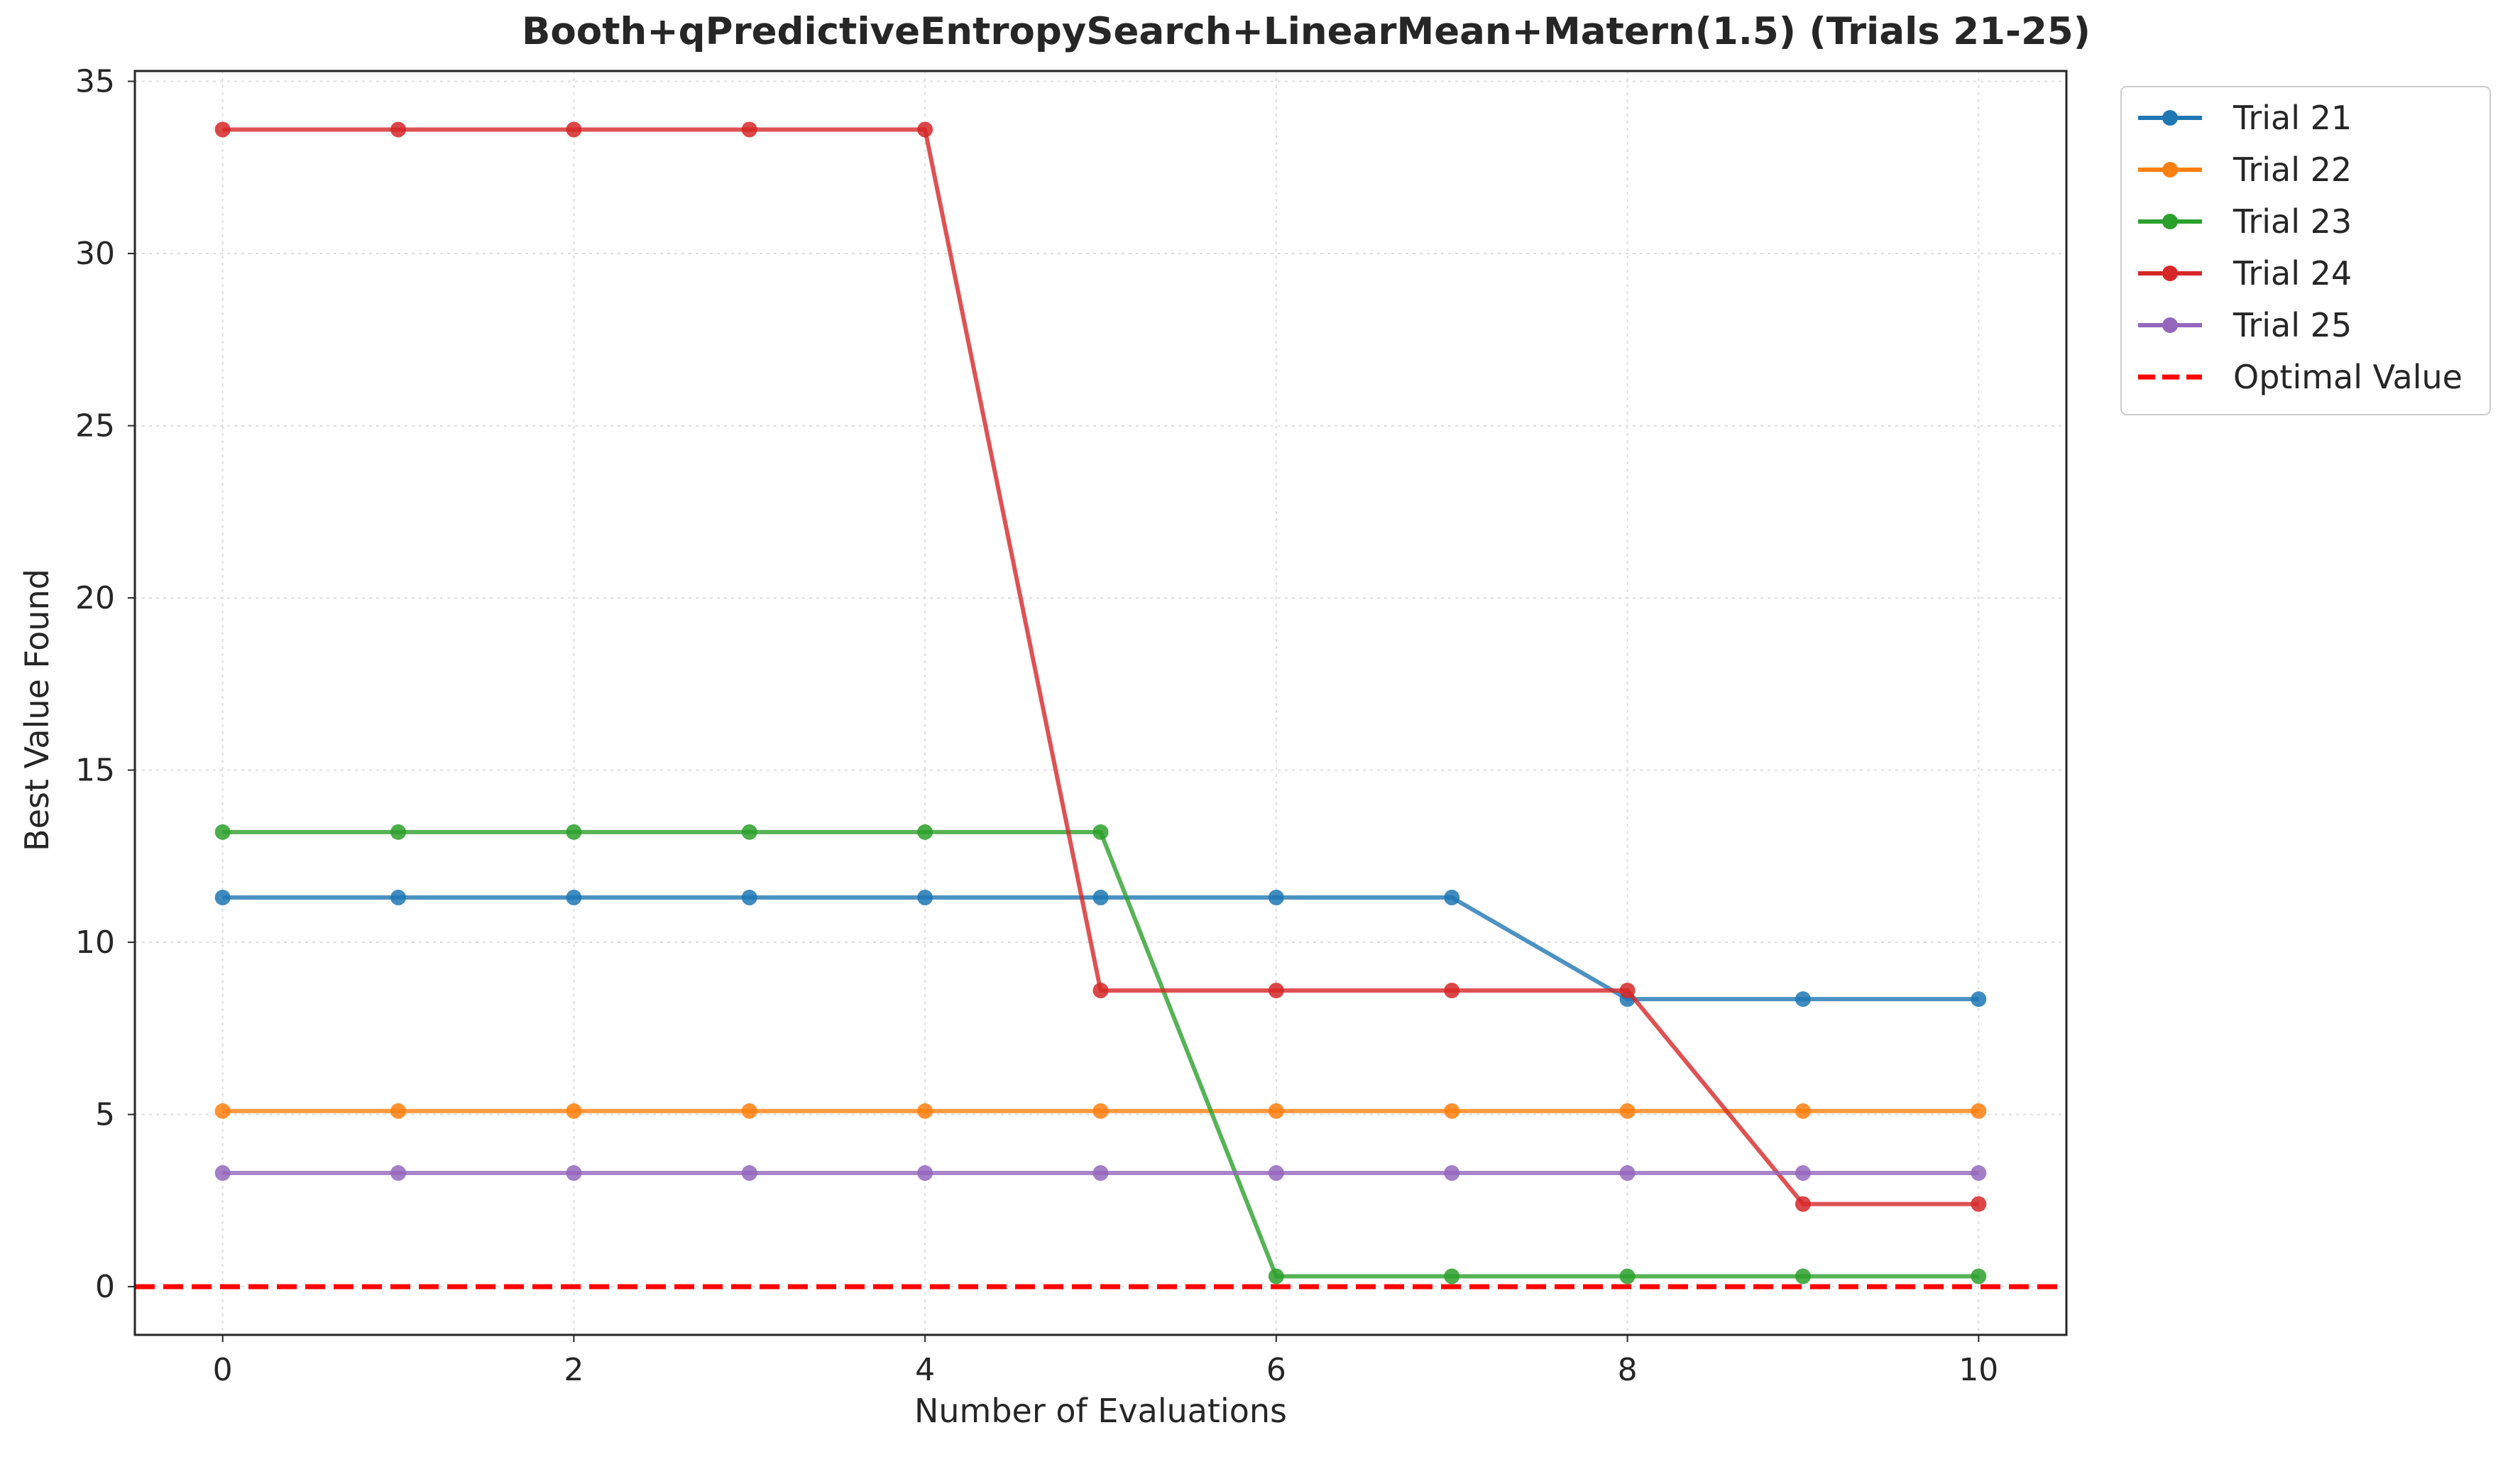 Image resolution: width=2520 pixels, height=1457 pixels. I want to click on legend-entry: Trial 23, so click(2245, 222).